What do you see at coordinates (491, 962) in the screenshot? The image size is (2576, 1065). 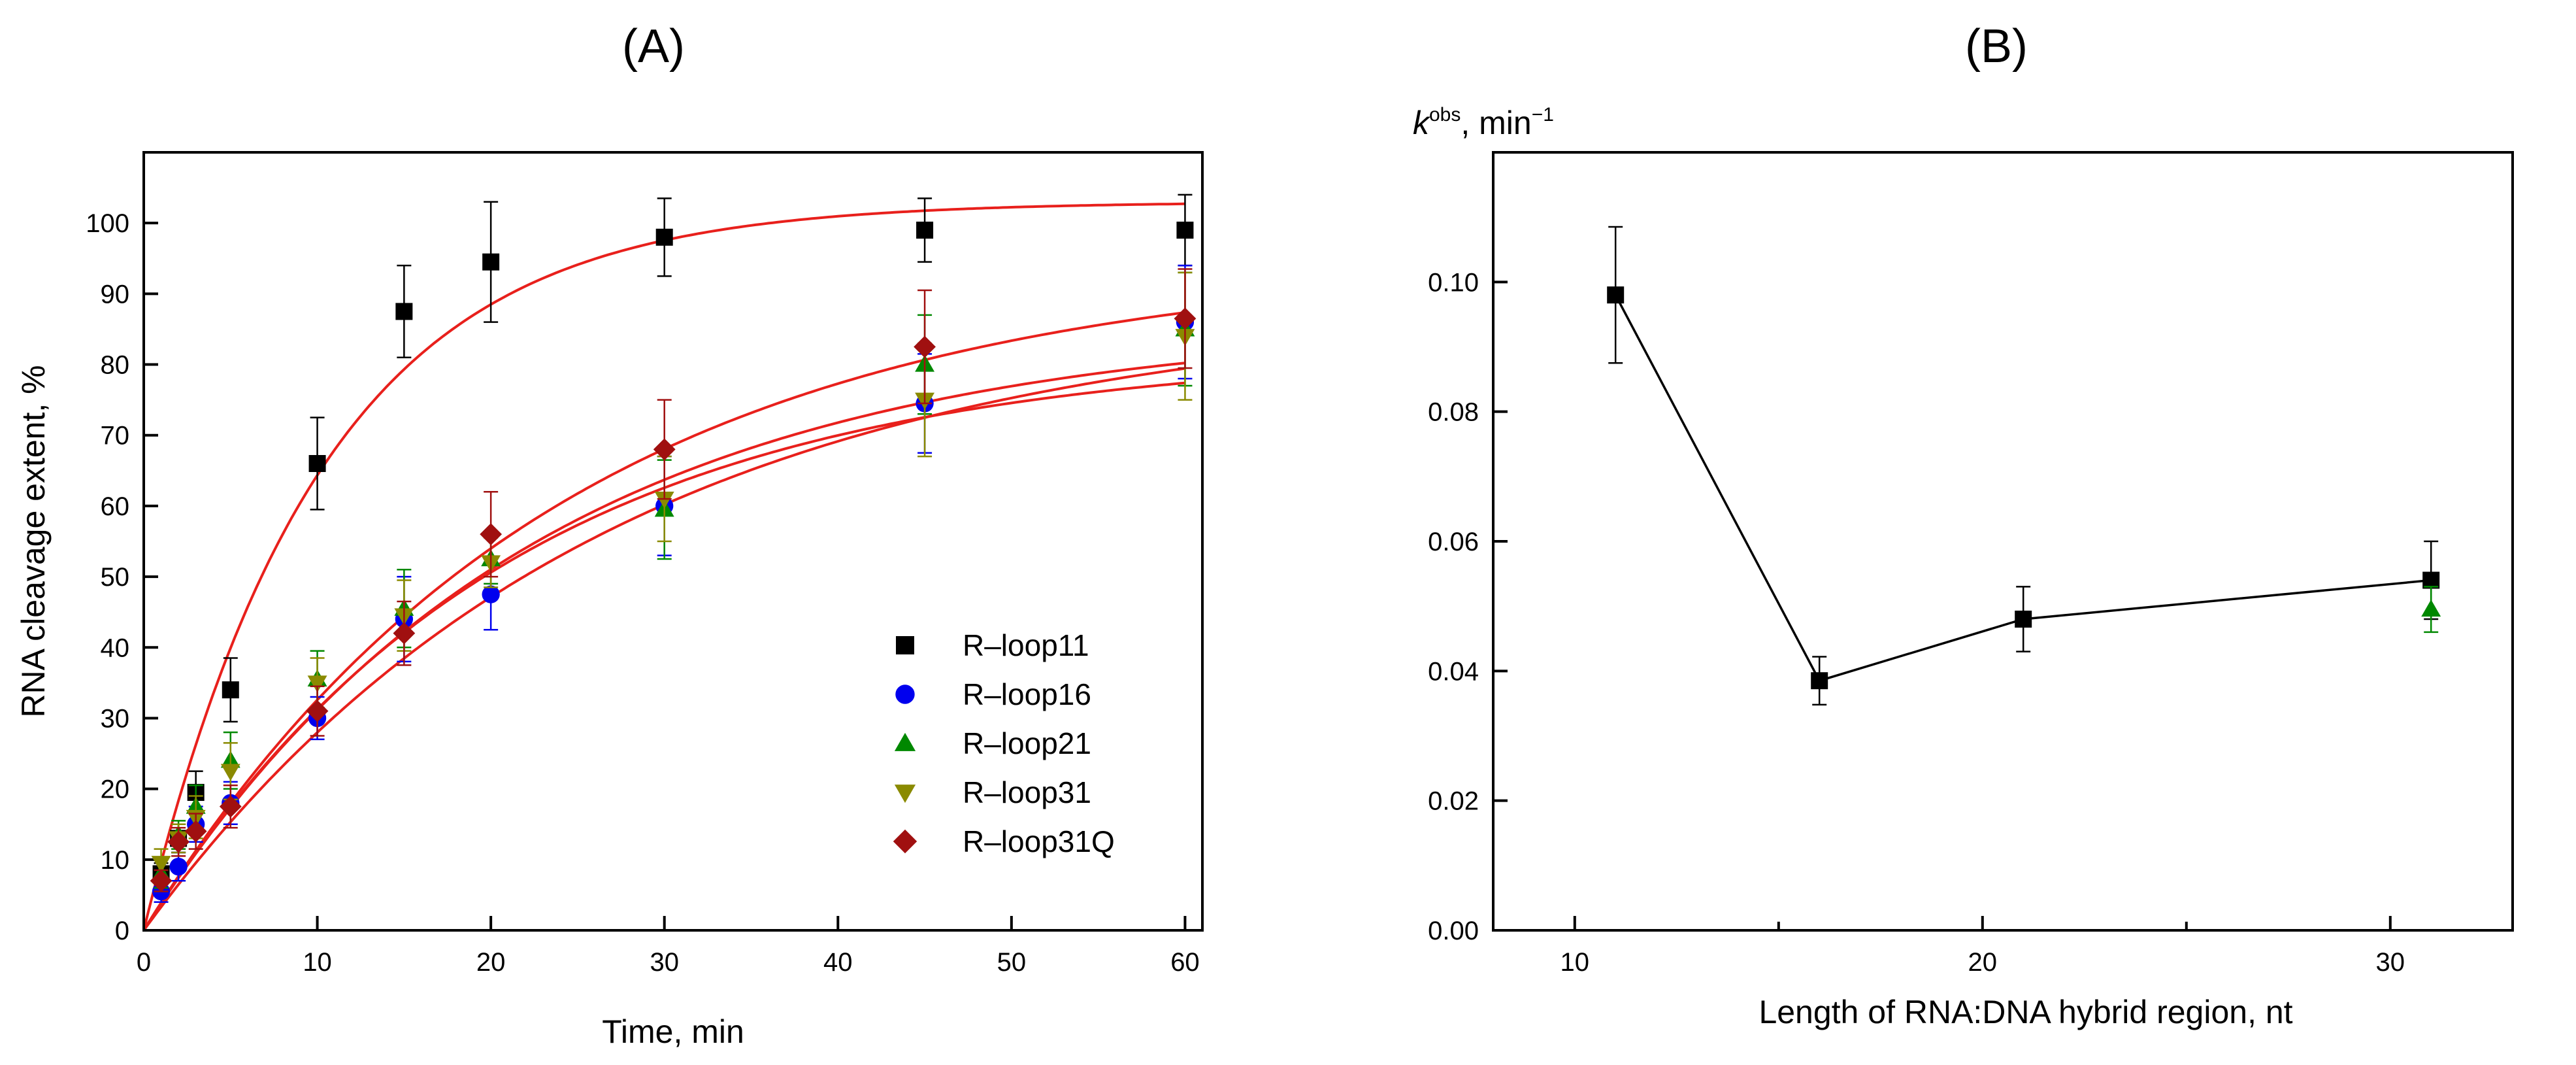 I see `panel-a-x-tick-label: 20` at bounding box center [491, 962].